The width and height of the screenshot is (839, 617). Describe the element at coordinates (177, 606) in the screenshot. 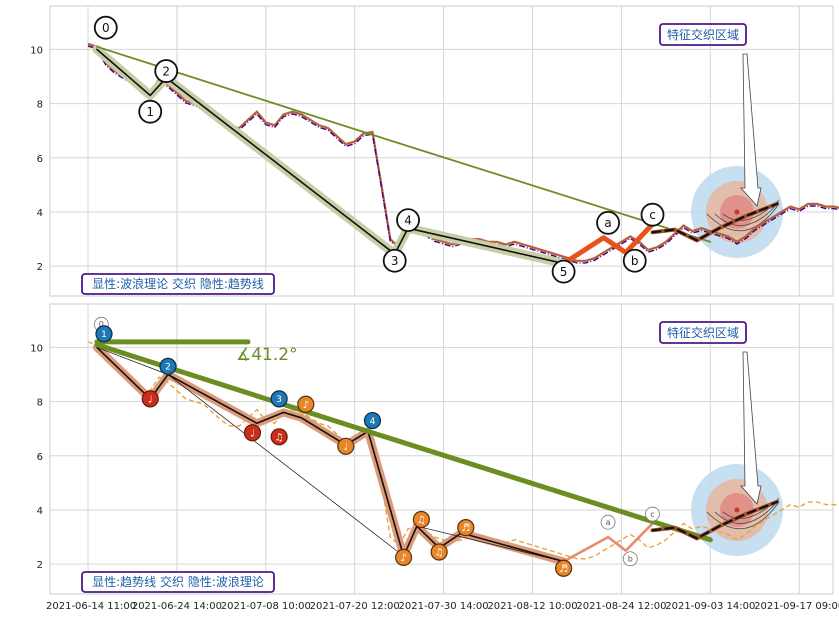

I see `x-tick-label: 2021-06-24 14:00` at that location.